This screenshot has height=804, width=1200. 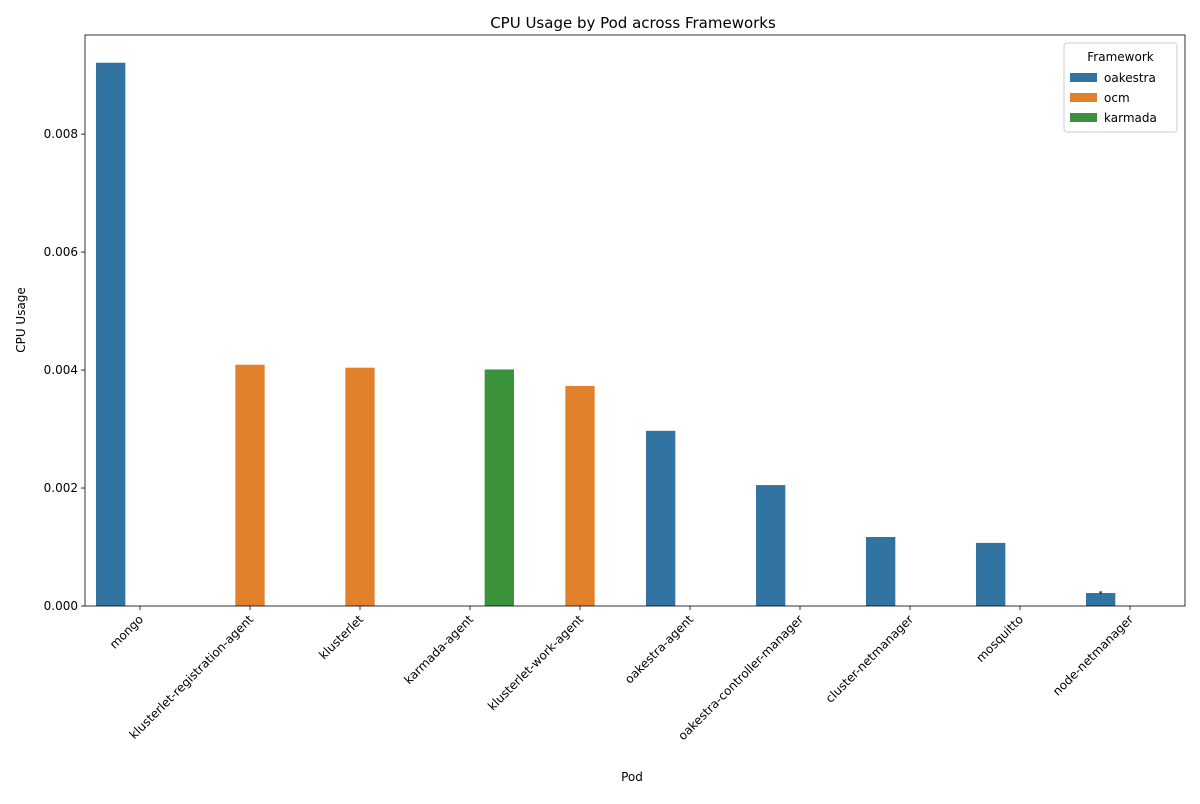 What do you see at coordinates (21, 320) in the screenshot?
I see `y-axis-label: CPU Usage` at bounding box center [21, 320].